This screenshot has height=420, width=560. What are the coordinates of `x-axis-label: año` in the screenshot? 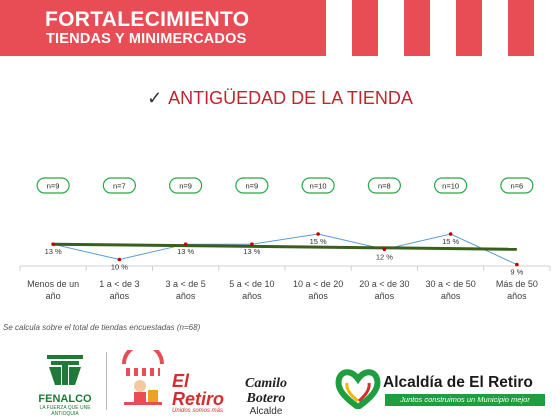 It's located at (53, 296).